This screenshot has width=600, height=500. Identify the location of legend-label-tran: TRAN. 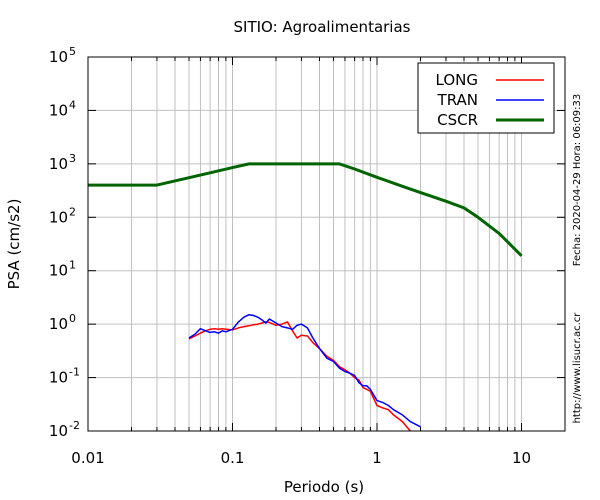
(457, 100).